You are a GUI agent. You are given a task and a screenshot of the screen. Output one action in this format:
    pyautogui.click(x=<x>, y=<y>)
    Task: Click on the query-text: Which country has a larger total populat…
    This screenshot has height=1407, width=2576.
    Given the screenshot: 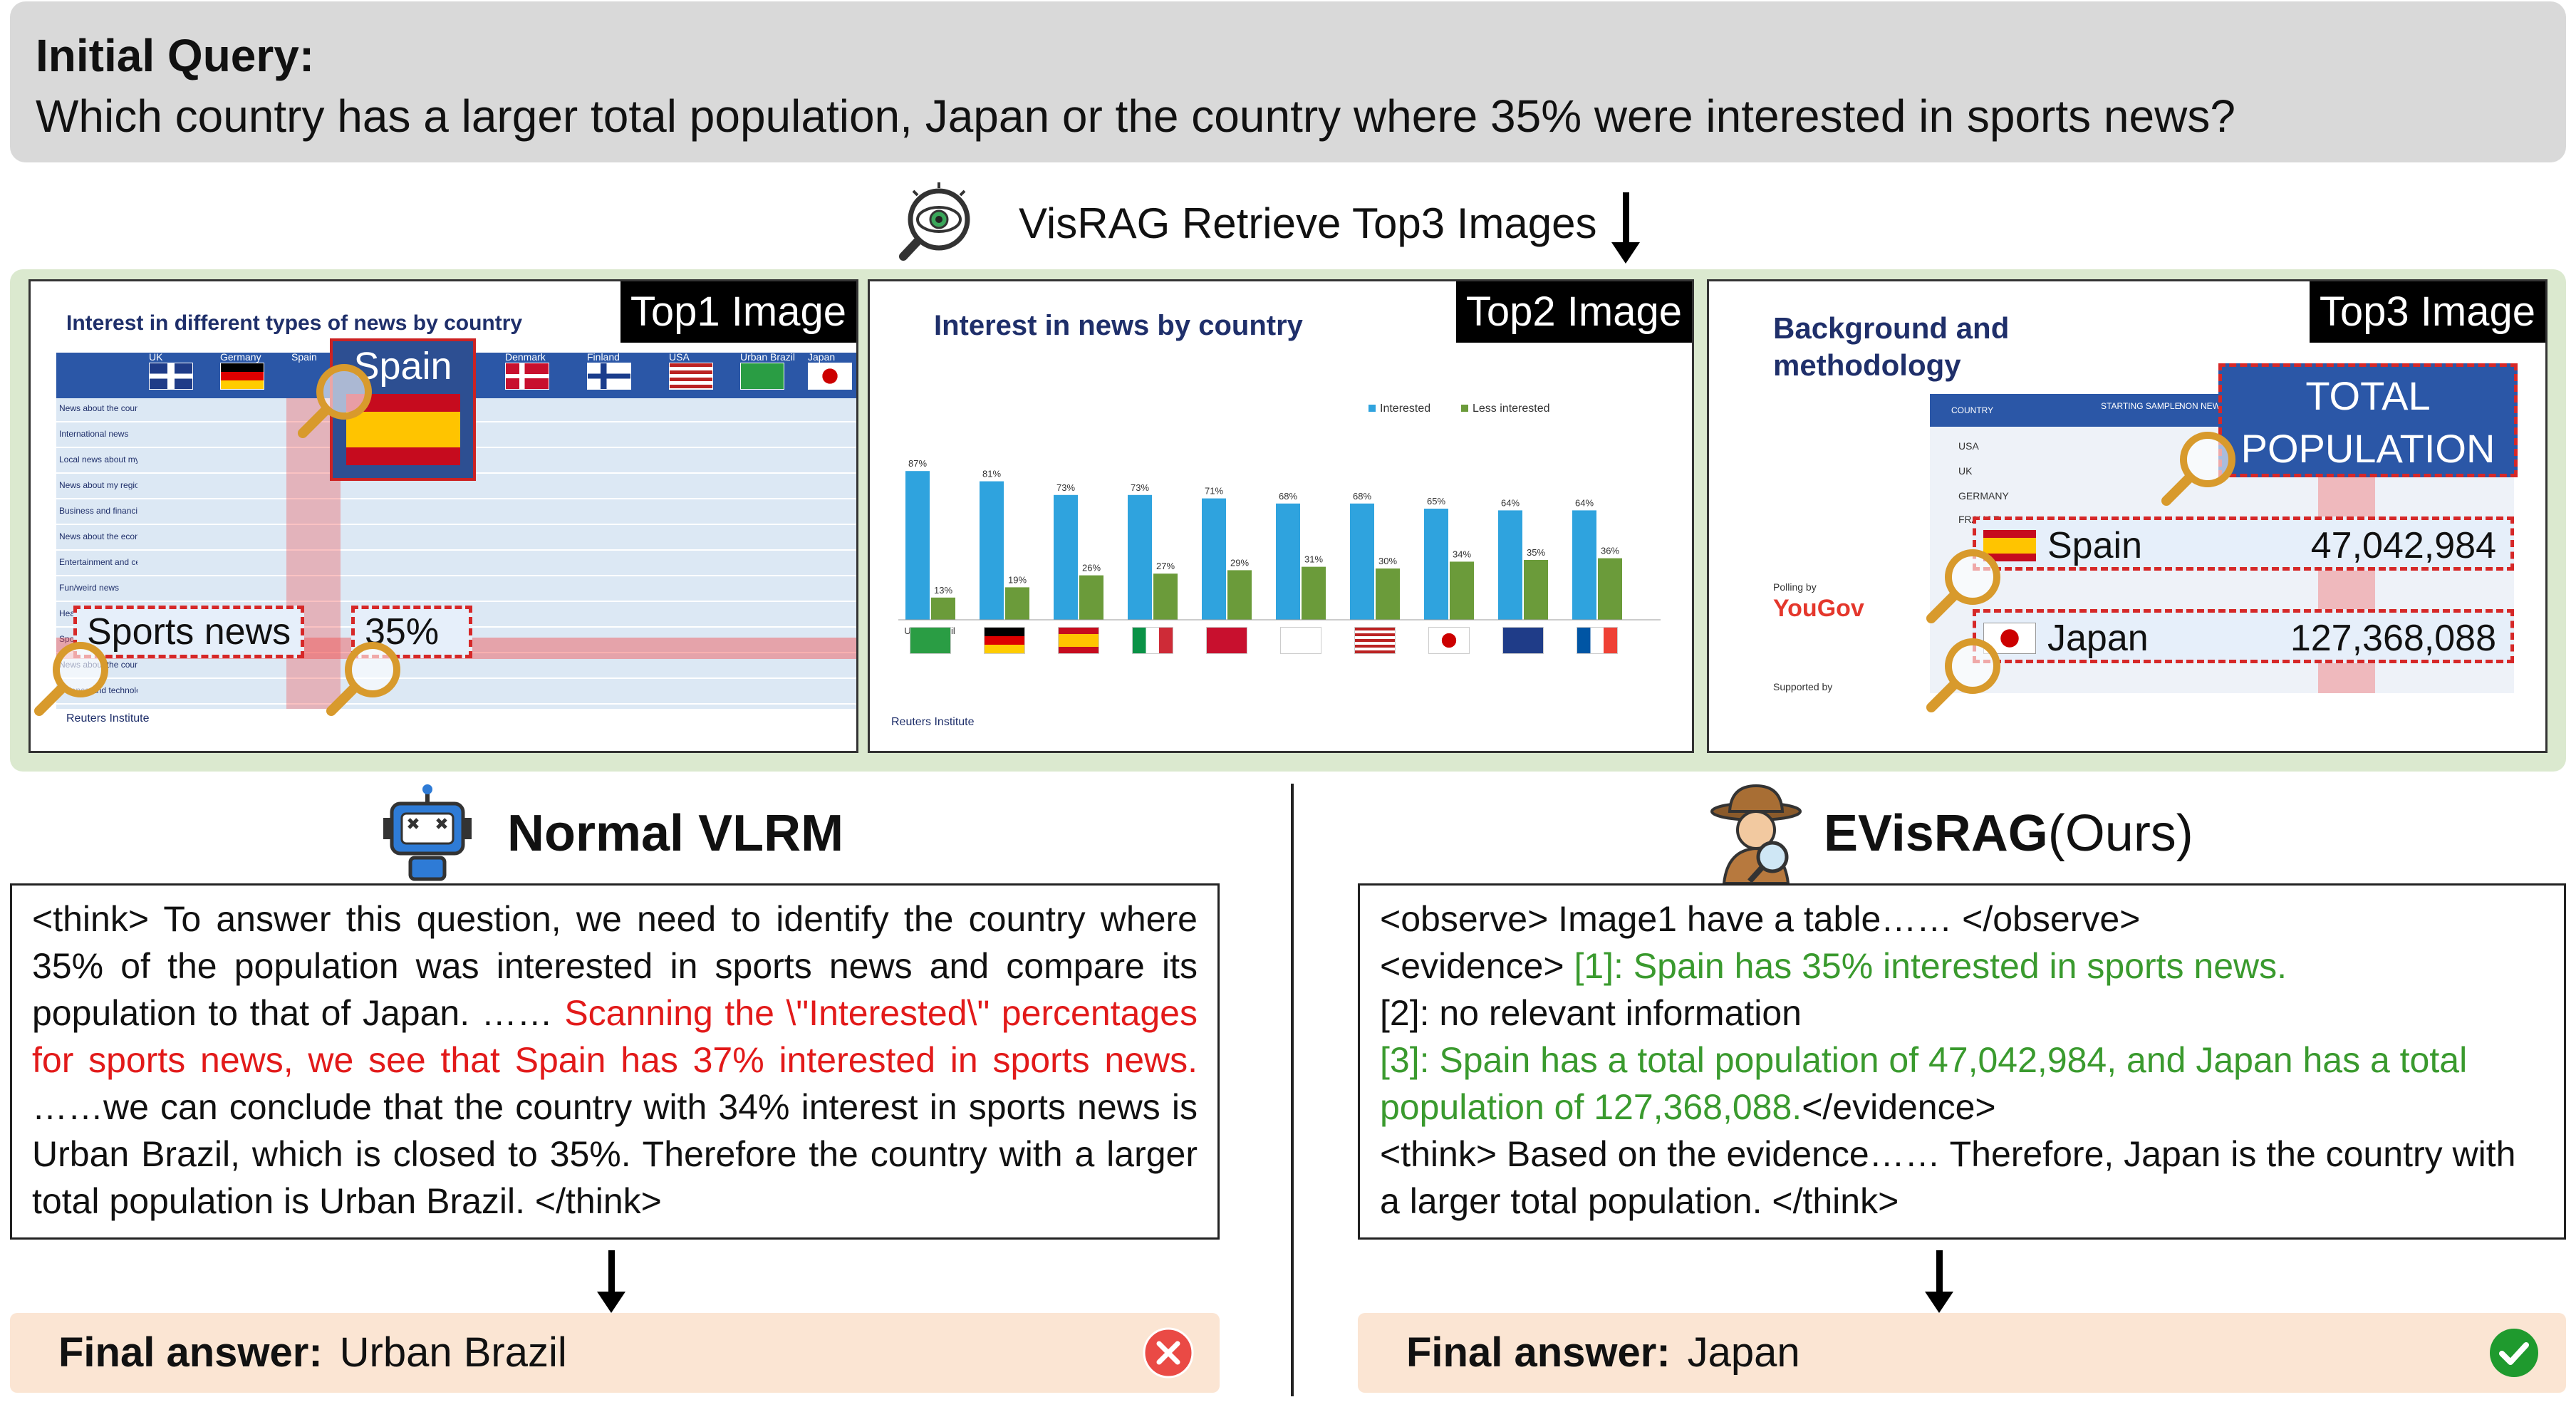 What is the action you would take?
    pyautogui.click(x=1135, y=116)
    